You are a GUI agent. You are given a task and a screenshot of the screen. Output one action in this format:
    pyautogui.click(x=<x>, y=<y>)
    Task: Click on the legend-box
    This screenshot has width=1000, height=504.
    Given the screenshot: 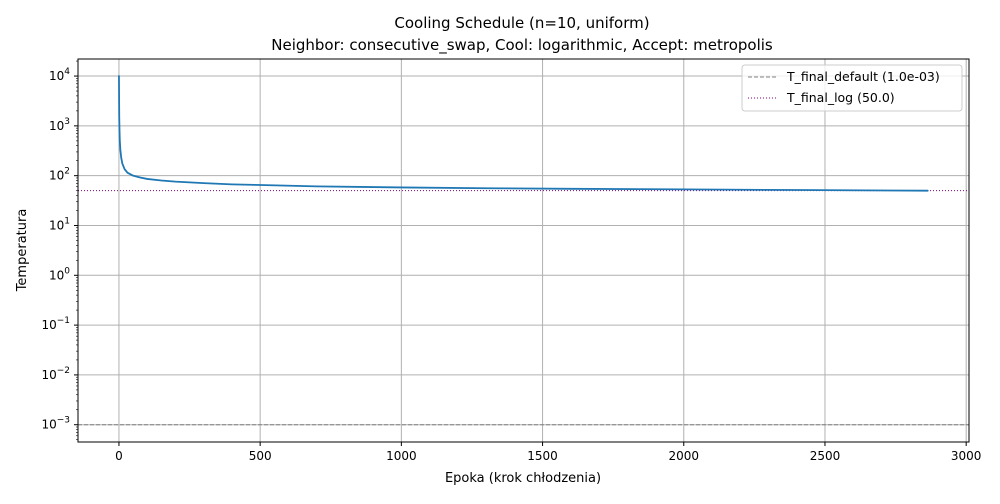 What is the action you would take?
    pyautogui.click(x=852, y=88)
    